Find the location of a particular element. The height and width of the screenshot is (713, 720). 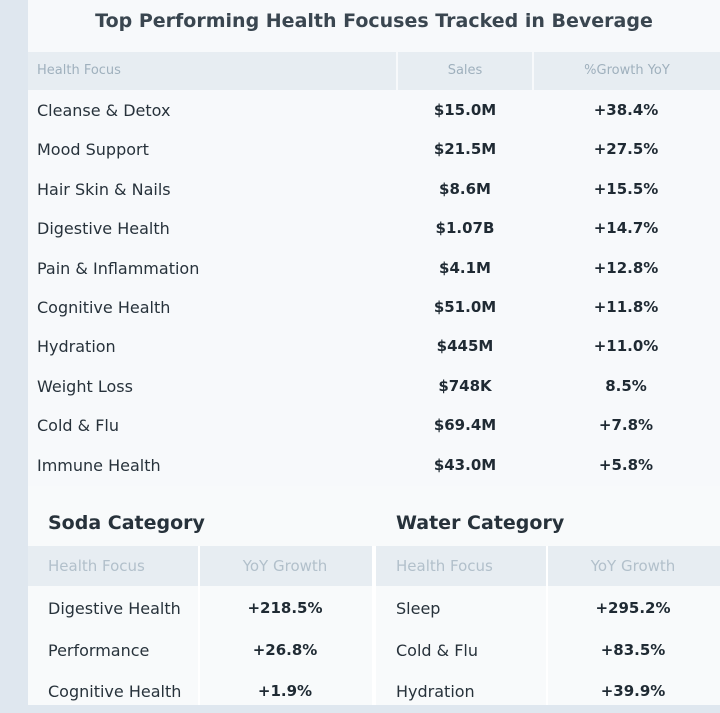

growth-cell: +5.8% is located at coordinates (626, 464).